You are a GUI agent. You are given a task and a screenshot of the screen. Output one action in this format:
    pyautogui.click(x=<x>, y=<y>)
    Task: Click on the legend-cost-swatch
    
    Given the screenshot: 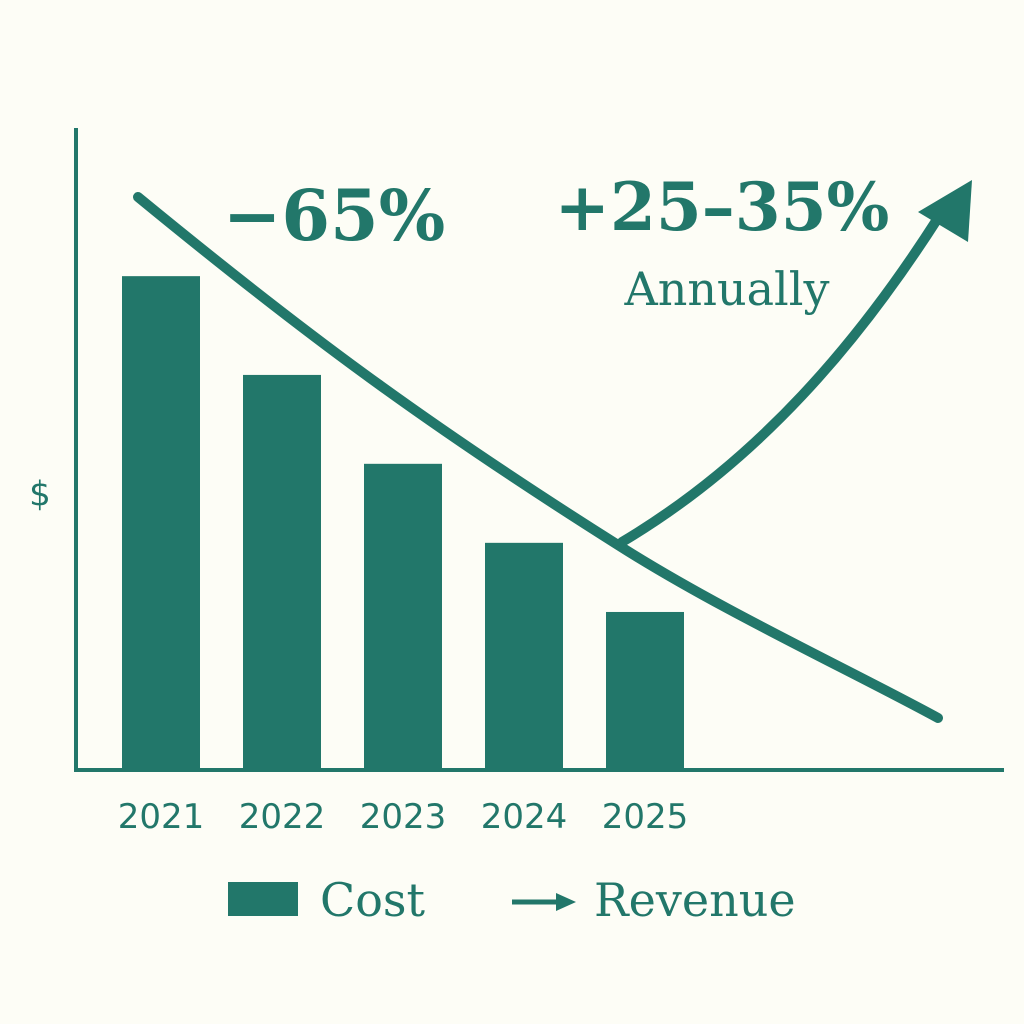 What is the action you would take?
    pyautogui.click(x=263, y=899)
    